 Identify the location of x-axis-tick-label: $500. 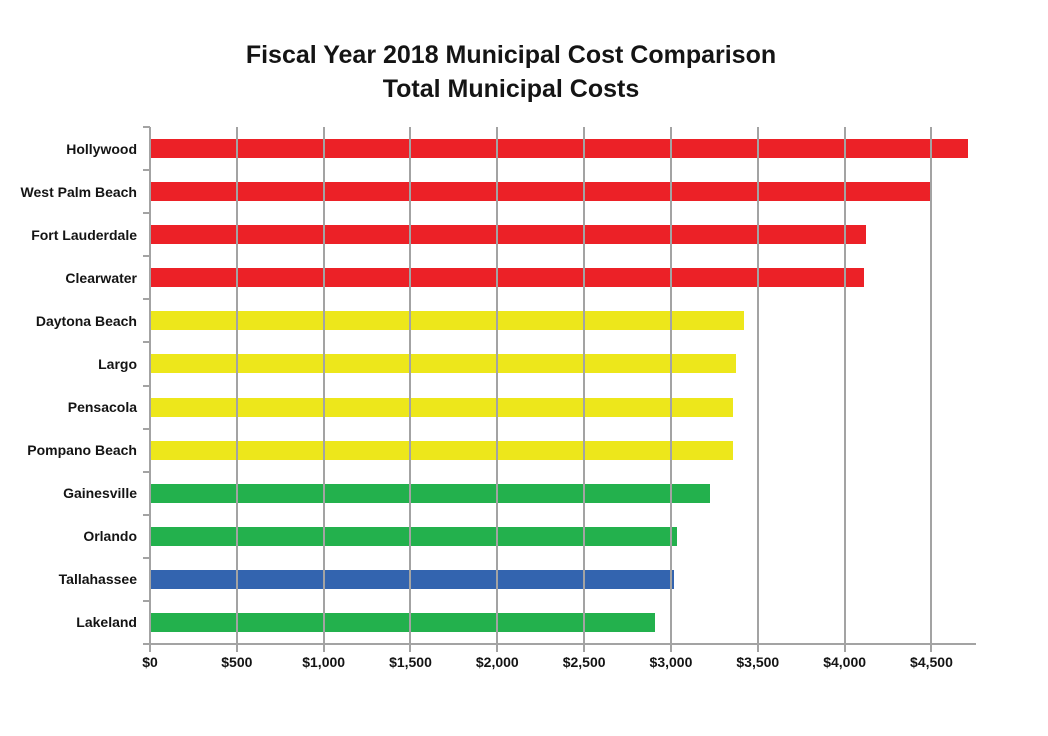
(237, 662).